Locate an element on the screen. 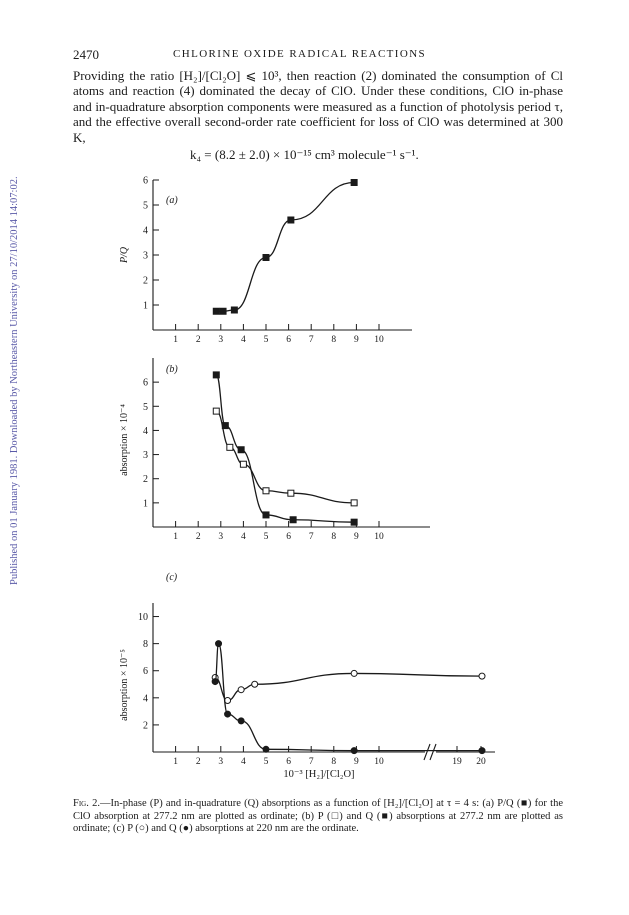 The height and width of the screenshot is (915, 629). panel-label: (b) is located at coordinates (172, 369).